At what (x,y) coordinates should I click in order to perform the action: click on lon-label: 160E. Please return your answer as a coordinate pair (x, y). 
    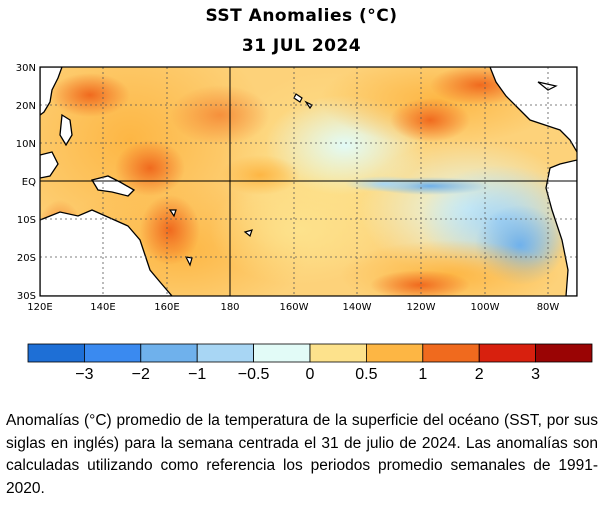
    Looking at the image, I should click on (166, 307).